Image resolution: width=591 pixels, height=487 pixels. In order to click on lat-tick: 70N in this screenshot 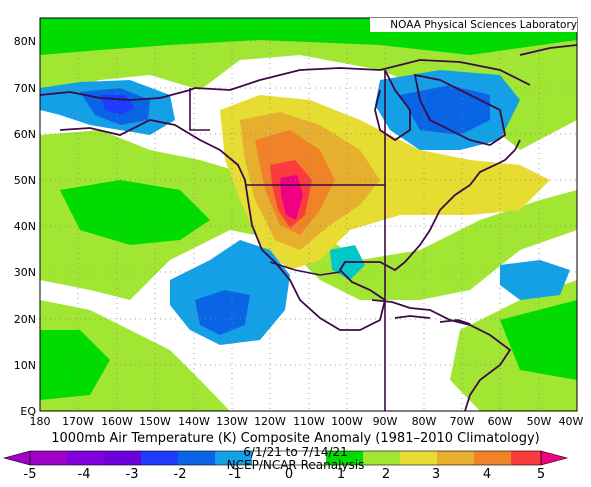, I will do `click(24, 88)`.